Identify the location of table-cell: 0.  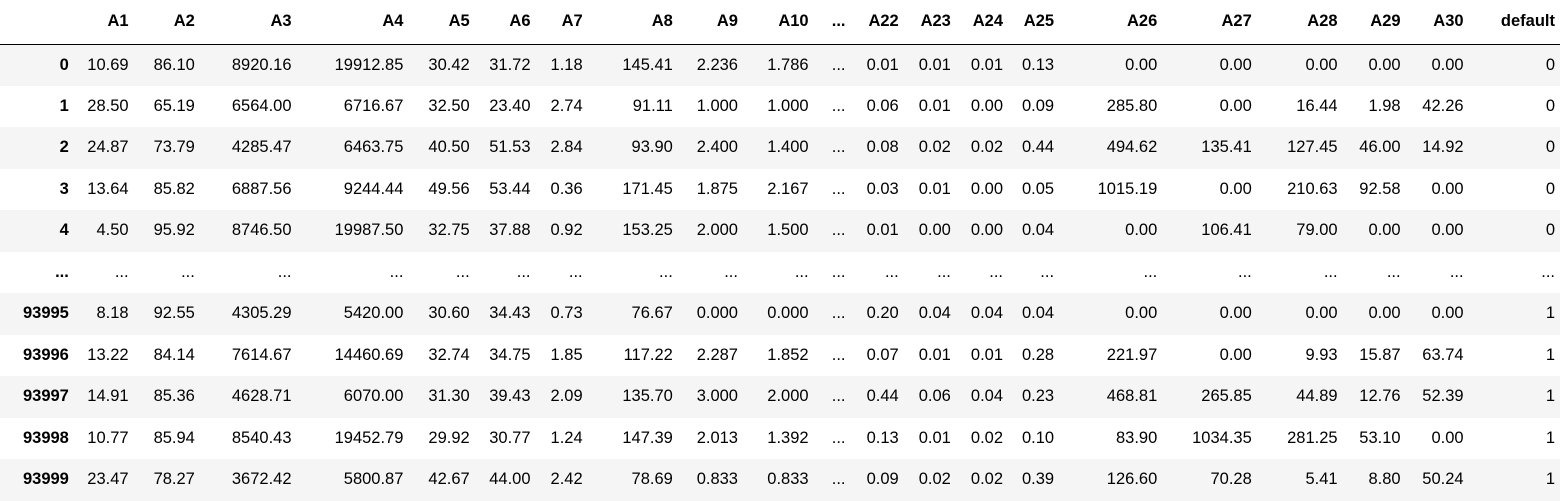
(1550, 105).